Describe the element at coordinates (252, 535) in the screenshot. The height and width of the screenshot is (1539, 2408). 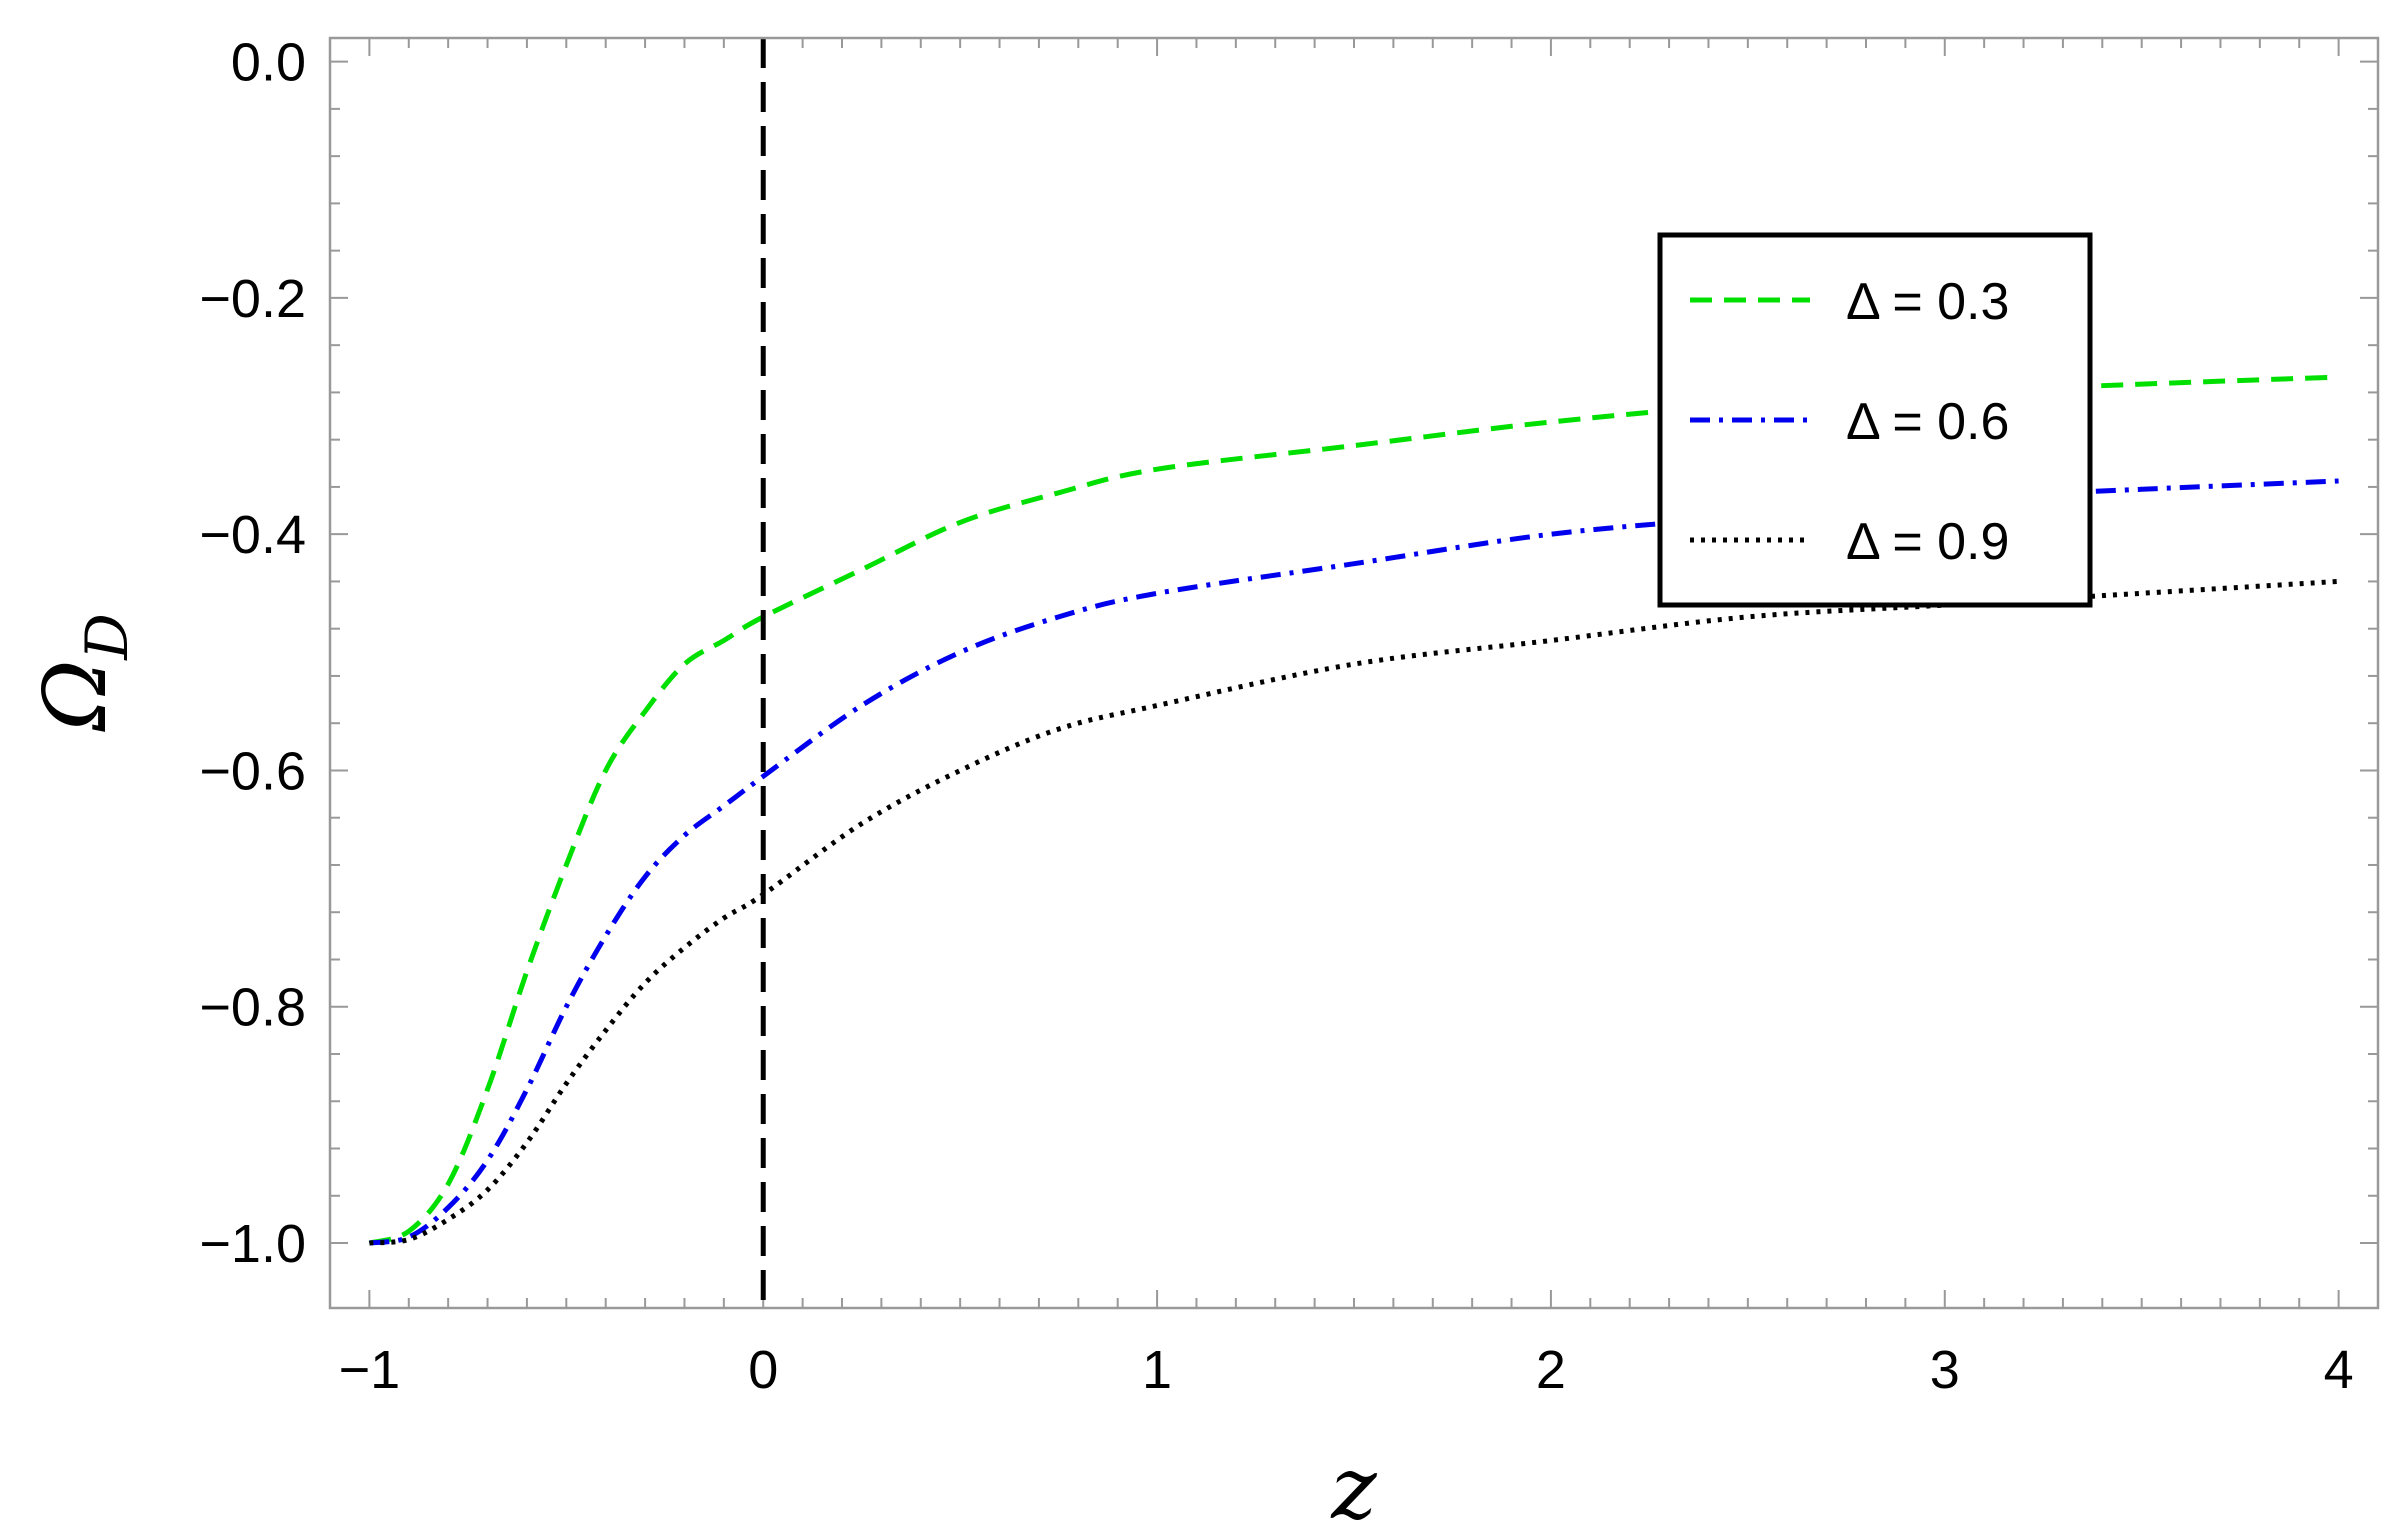
I see `y-tick-label: −0.4` at that location.